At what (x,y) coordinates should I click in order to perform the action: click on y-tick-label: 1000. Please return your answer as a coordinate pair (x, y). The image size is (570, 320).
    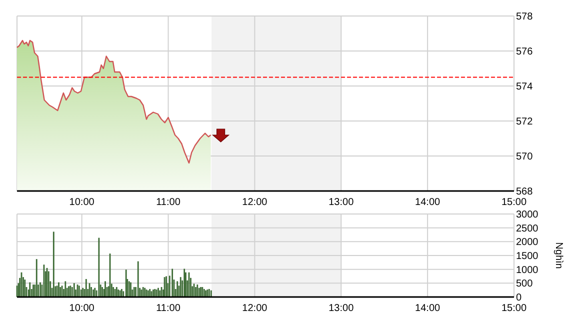
    Looking at the image, I should click on (527, 270).